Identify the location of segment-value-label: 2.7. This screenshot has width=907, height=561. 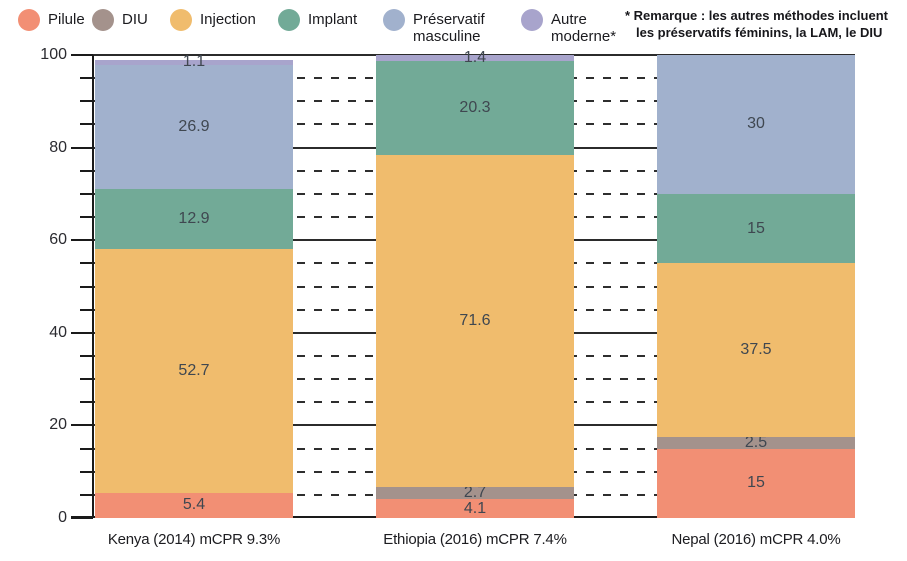
(475, 492).